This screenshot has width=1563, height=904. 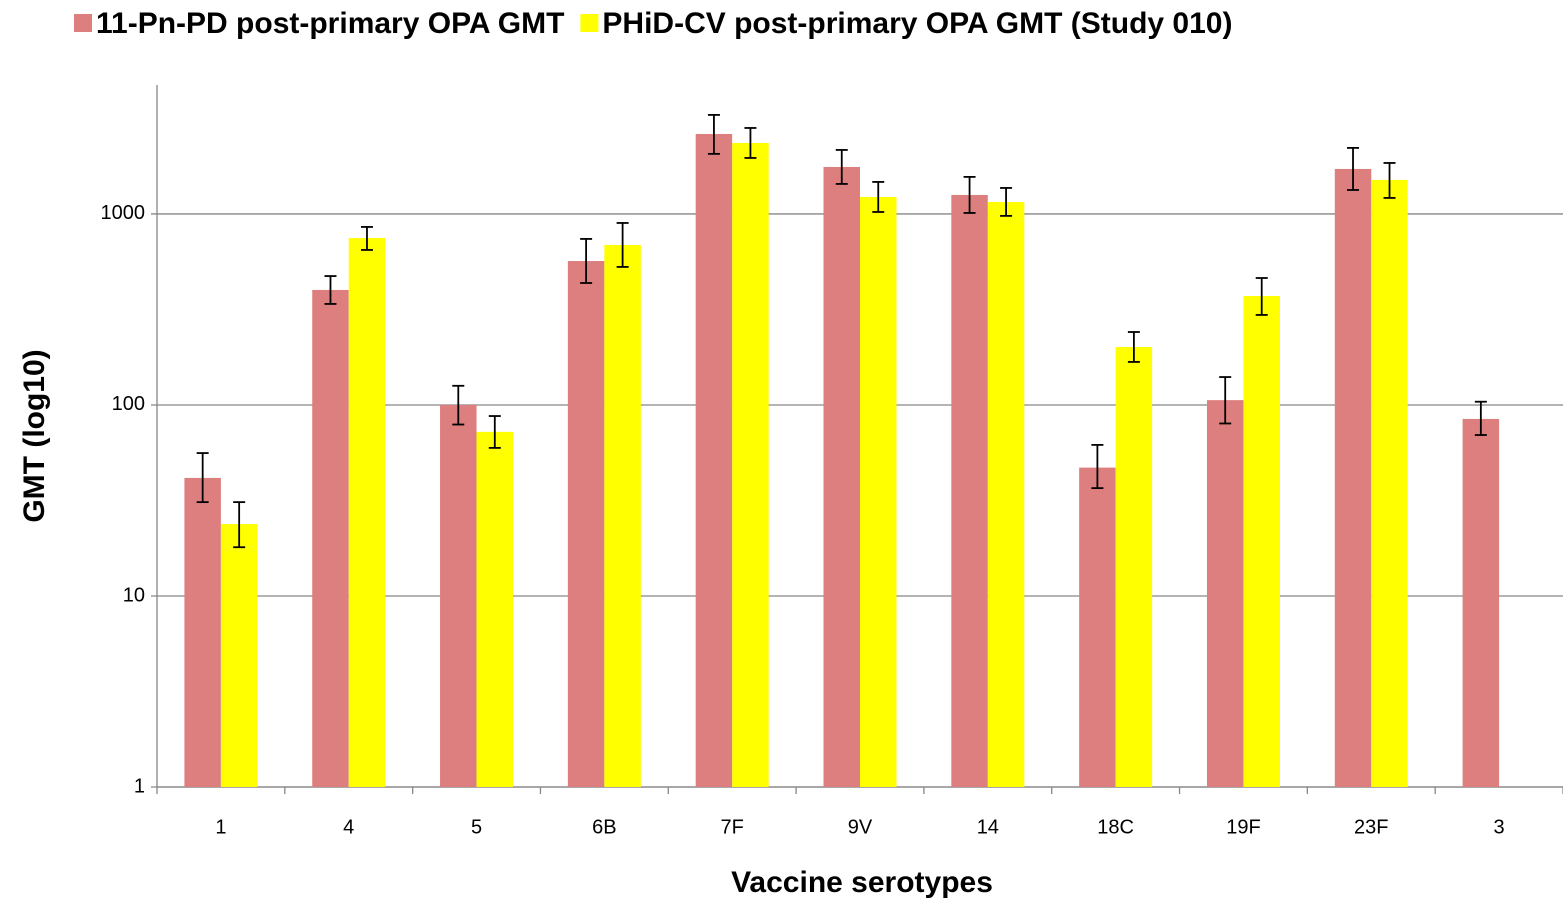 What do you see at coordinates (862, 882) in the screenshot?
I see `x-axis-label: Vaccine serotypes` at bounding box center [862, 882].